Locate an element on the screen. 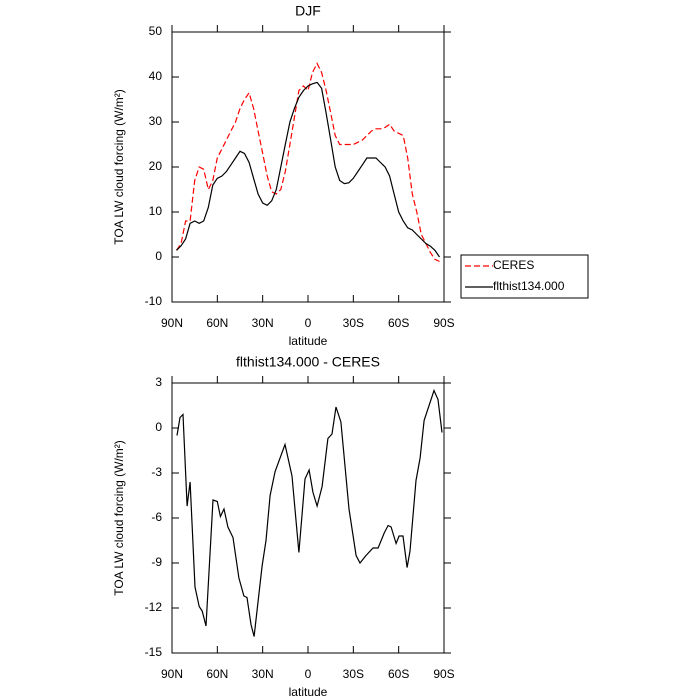 Image resolution: width=700 pixels, height=700 pixels. chart-title: flthist134.000 - CERES is located at coordinates (308, 362).